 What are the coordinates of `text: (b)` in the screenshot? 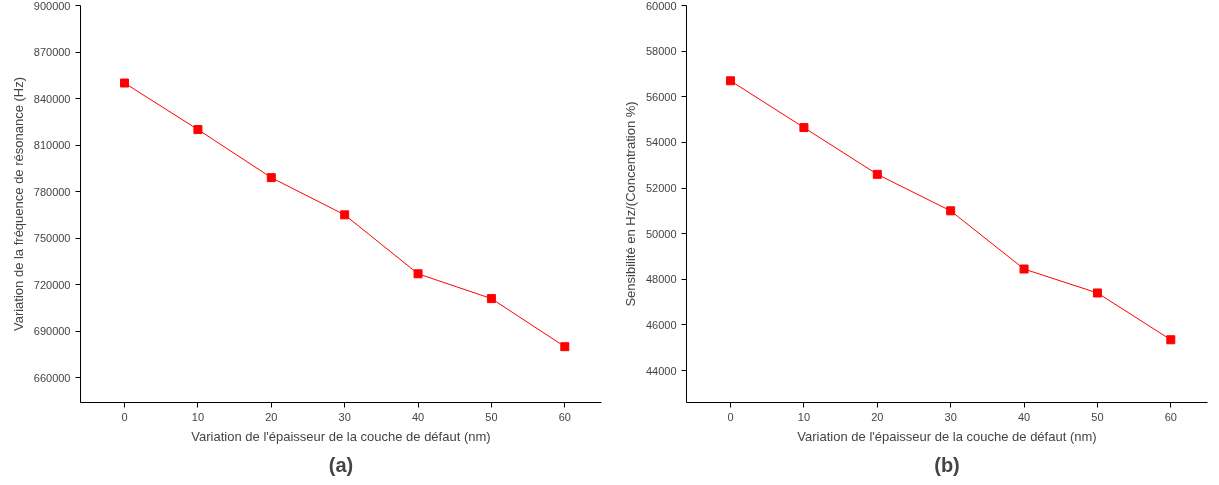 It's located at (947, 464).